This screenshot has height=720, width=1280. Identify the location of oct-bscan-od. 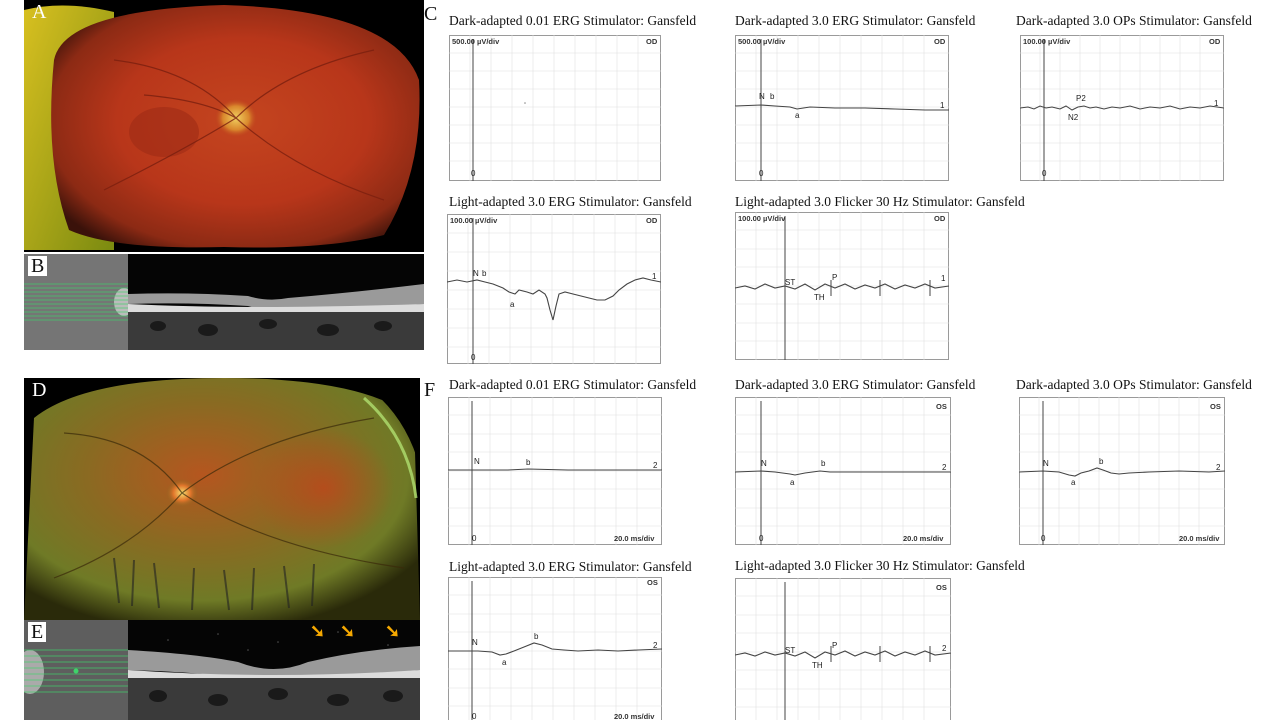
(276, 302).